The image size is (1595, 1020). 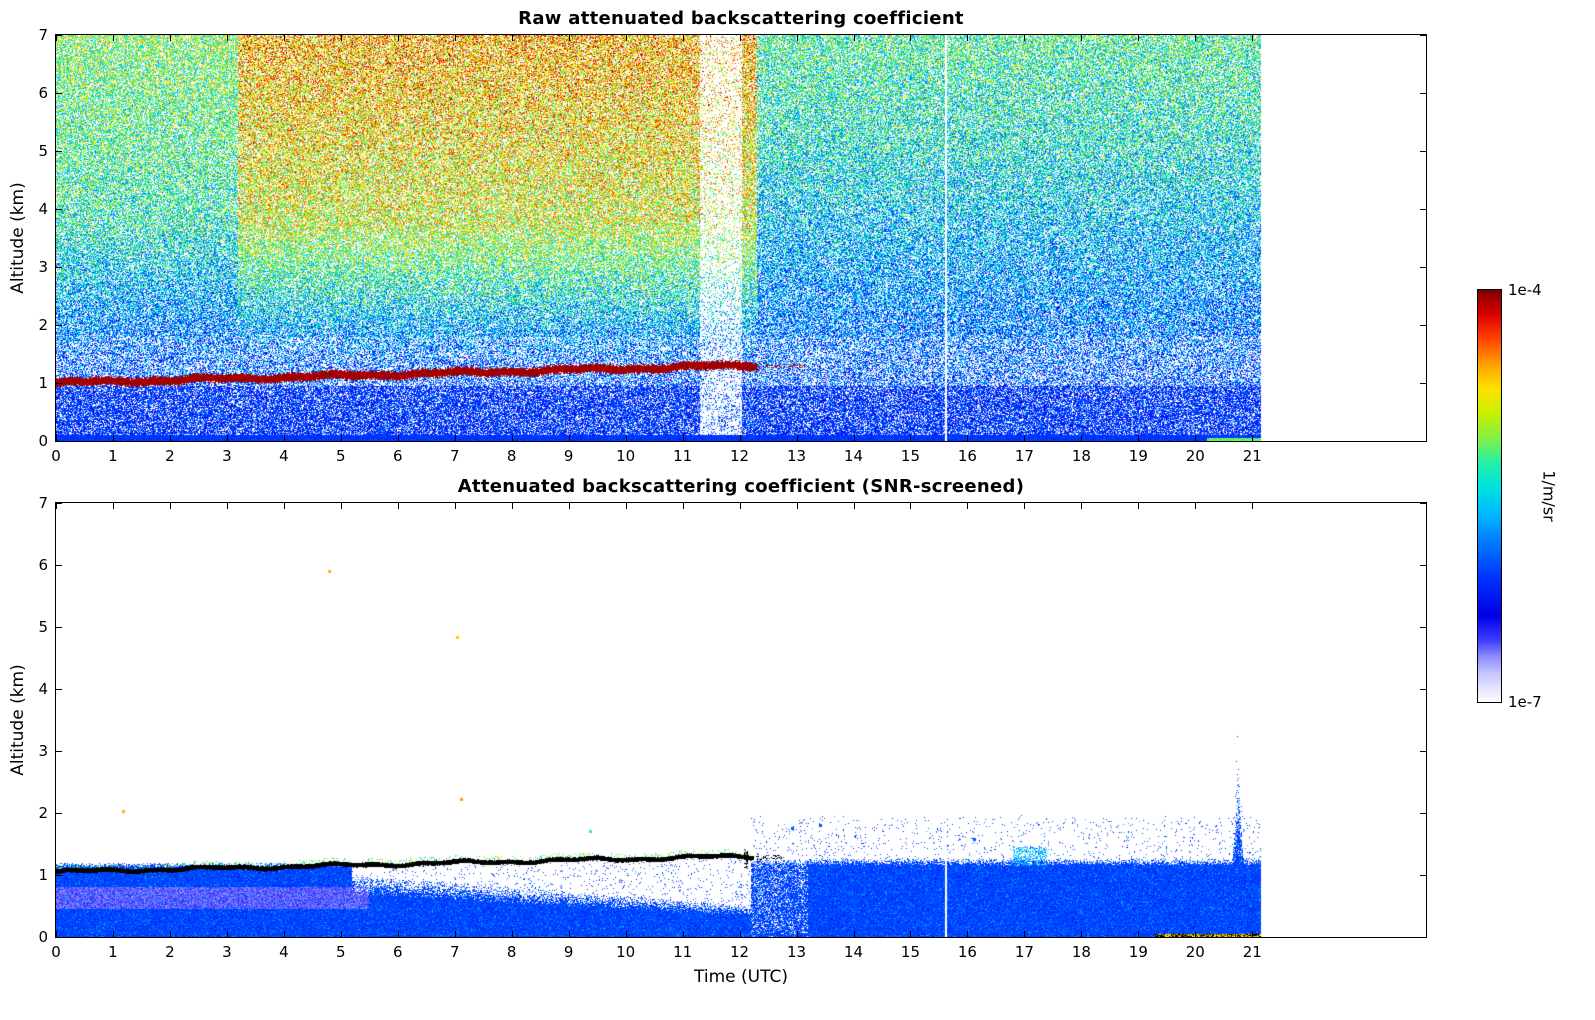 I want to click on x-tick-label: 14, so click(x=853, y=456).